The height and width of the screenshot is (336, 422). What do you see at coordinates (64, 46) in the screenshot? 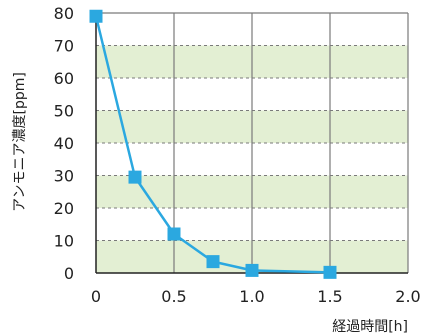
I see `y-tick-label: 70` at bounding box center [64, 46].